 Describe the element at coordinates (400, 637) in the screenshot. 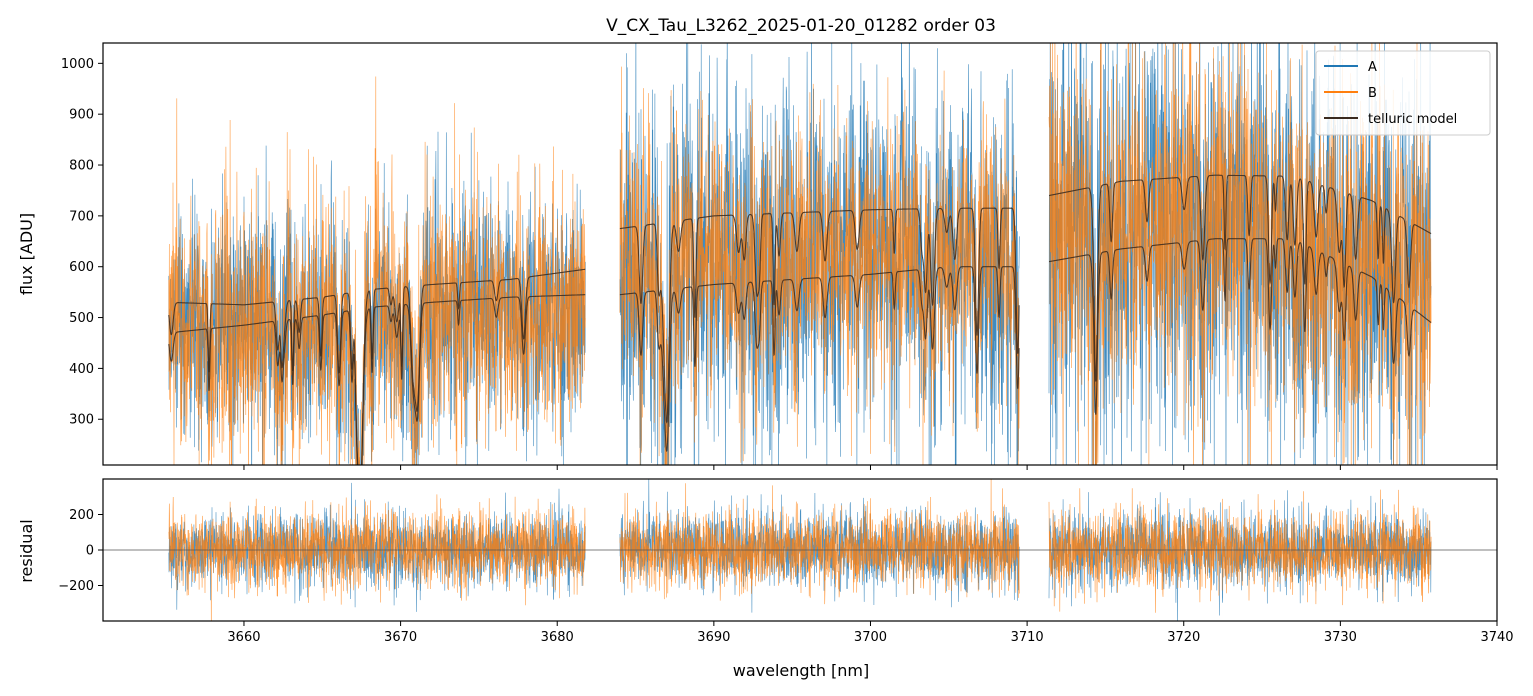

I see `x-tick-label-3670: 3670` at that location.